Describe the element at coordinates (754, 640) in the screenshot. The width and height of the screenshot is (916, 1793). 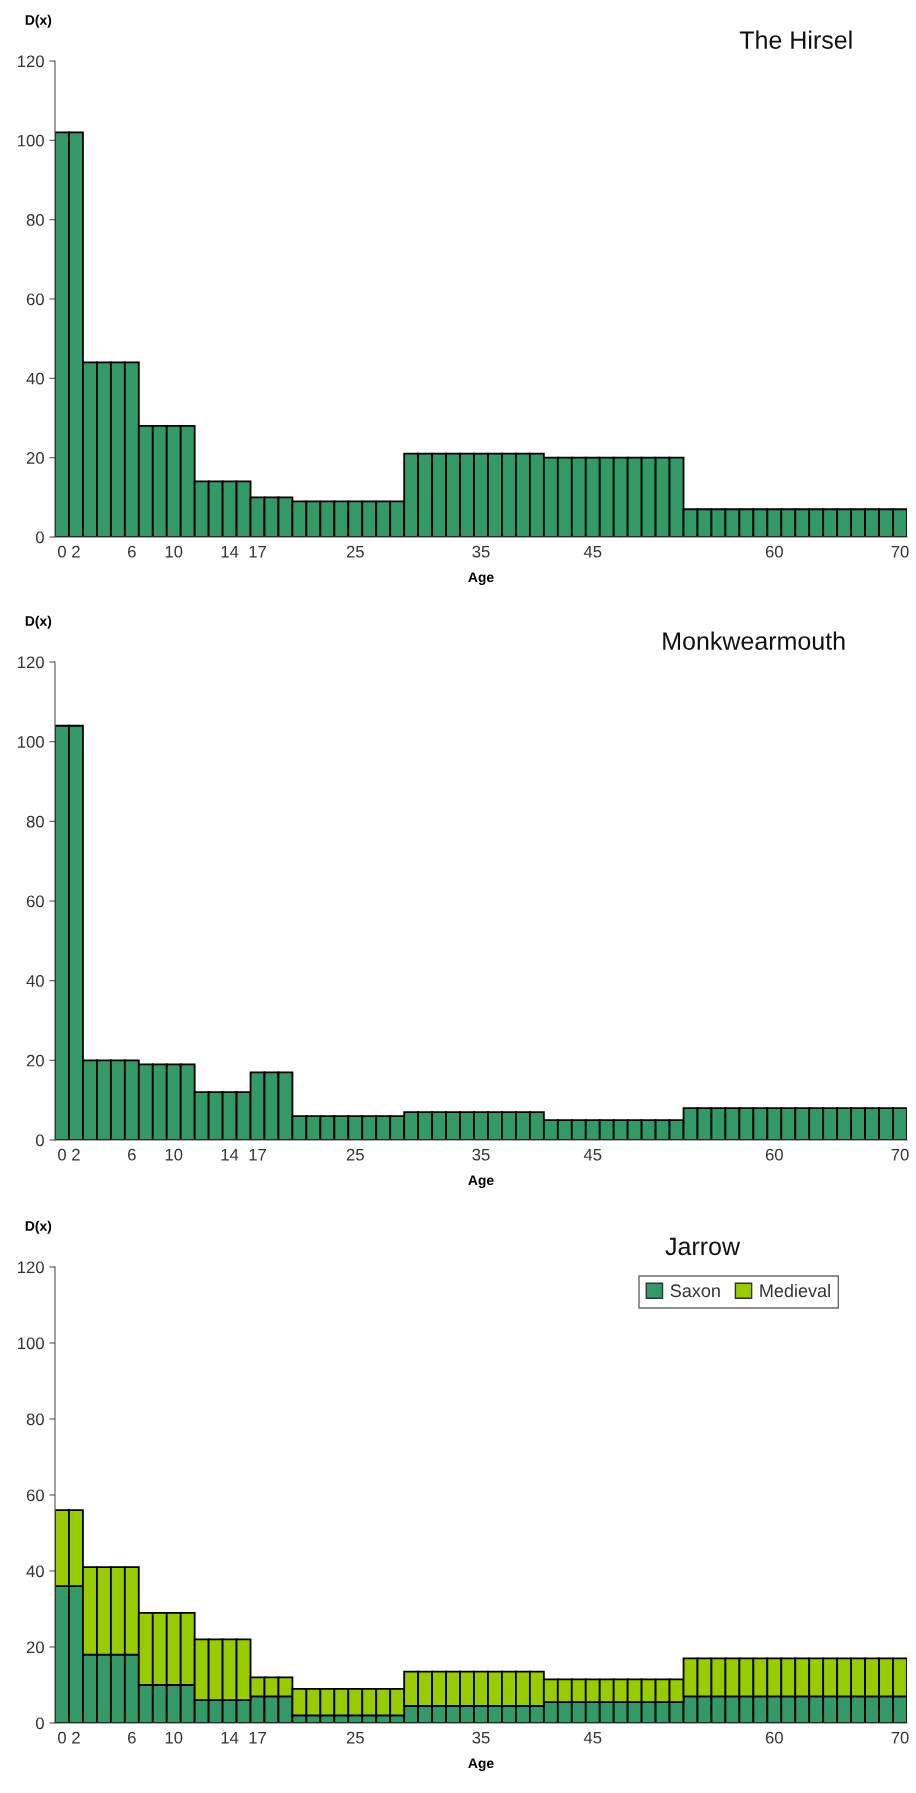
I see `chart-title: Monkwearmouth` at that location.